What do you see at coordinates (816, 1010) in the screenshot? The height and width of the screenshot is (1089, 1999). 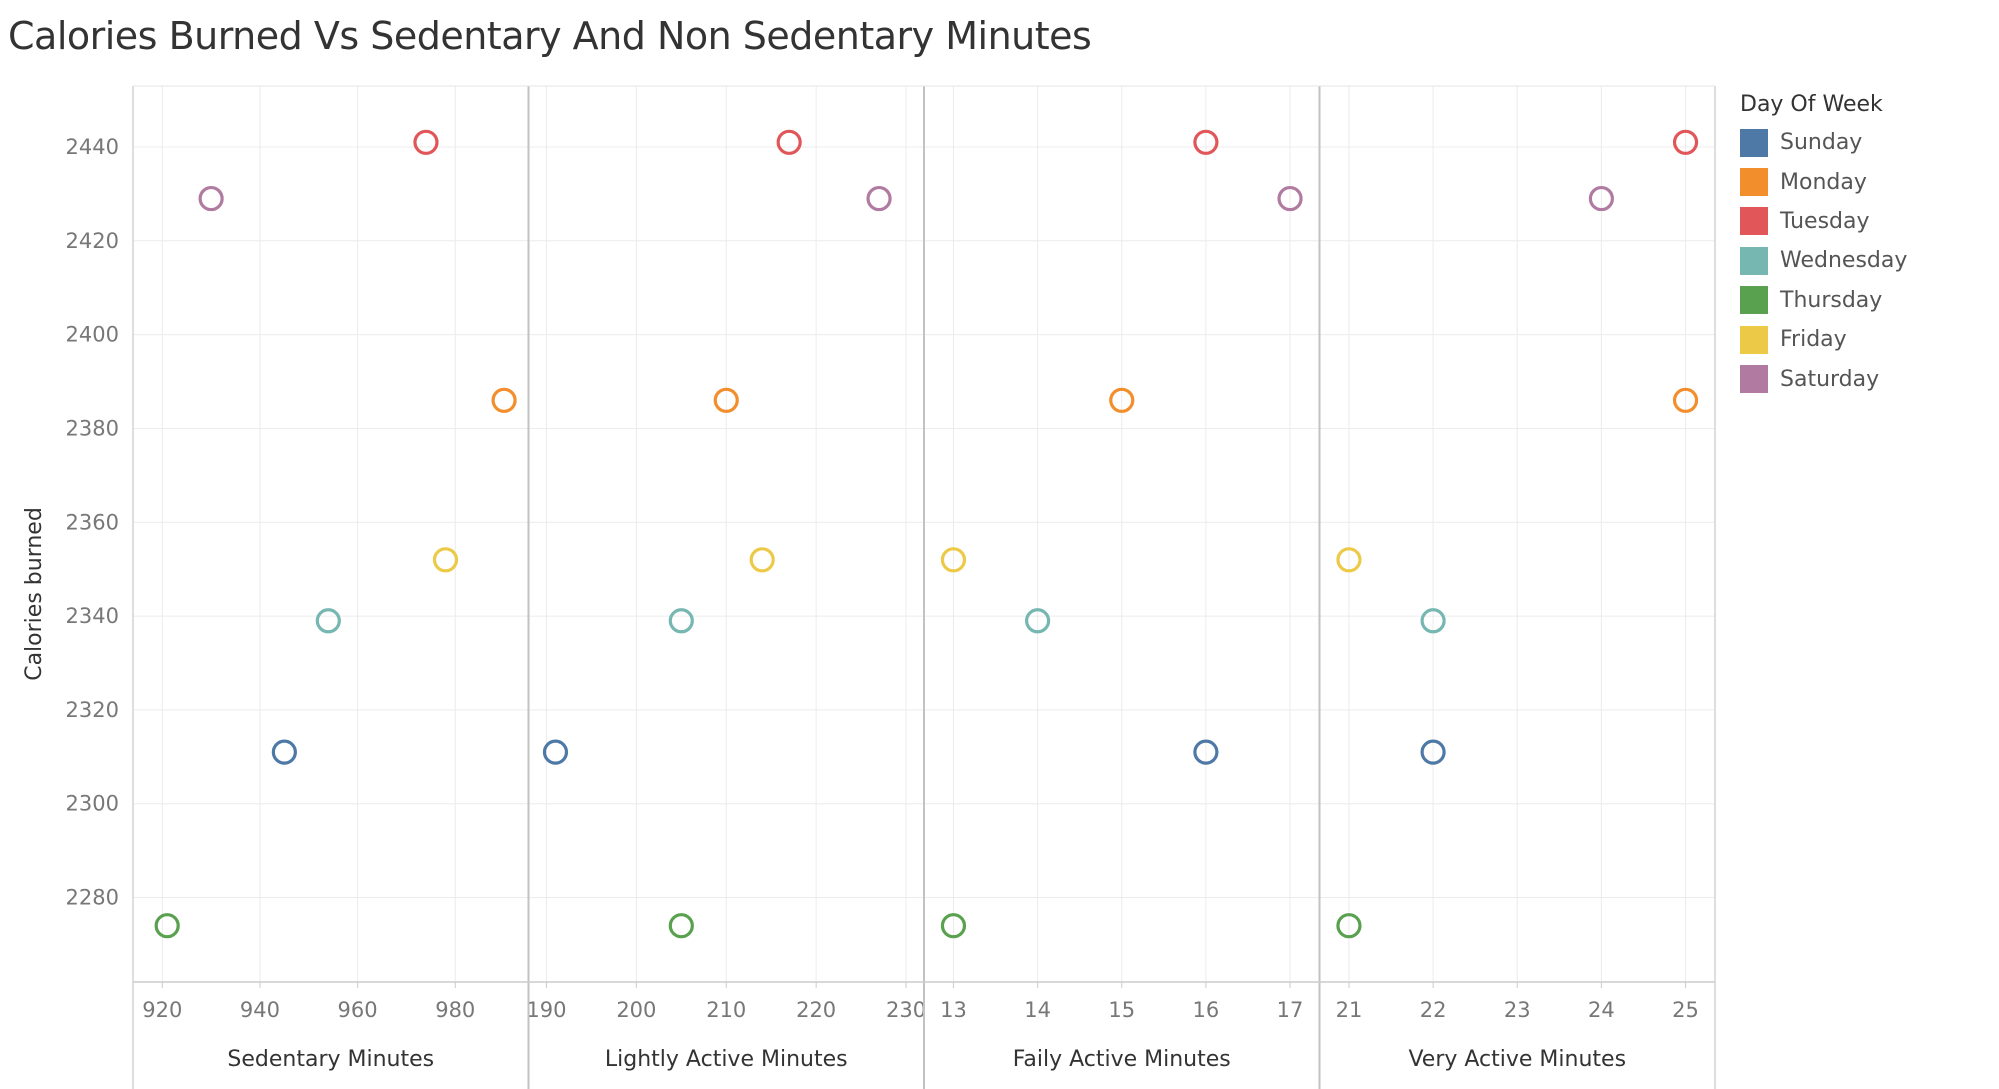 I see `x-tick-label: 220` at bounding box center [816, 1010].